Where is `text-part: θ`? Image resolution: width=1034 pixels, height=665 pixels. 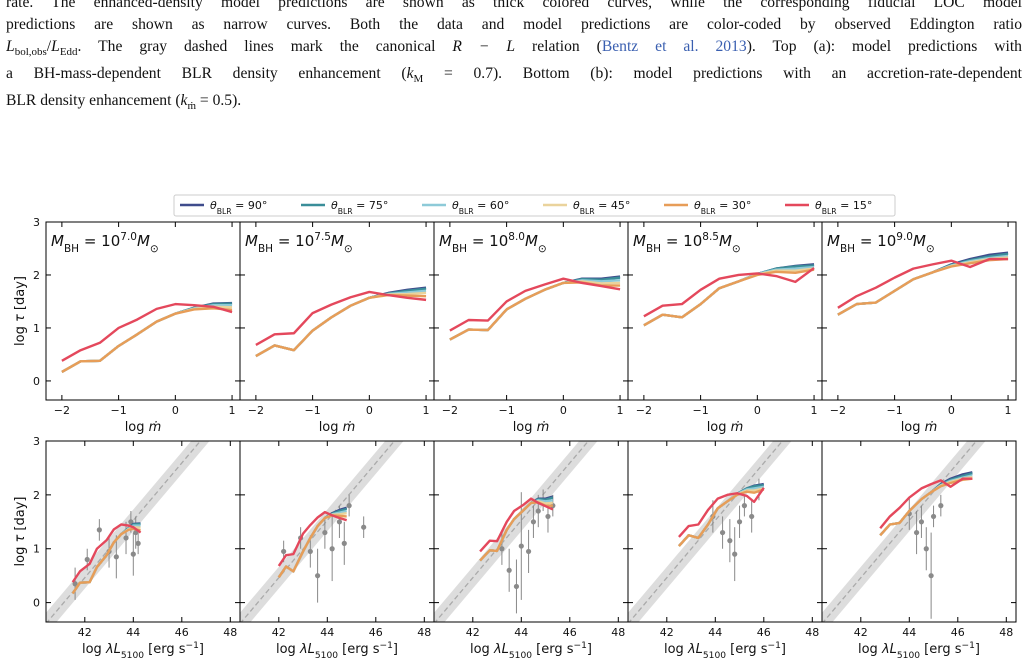
text-part: θ is located at coordinates (334, 205).